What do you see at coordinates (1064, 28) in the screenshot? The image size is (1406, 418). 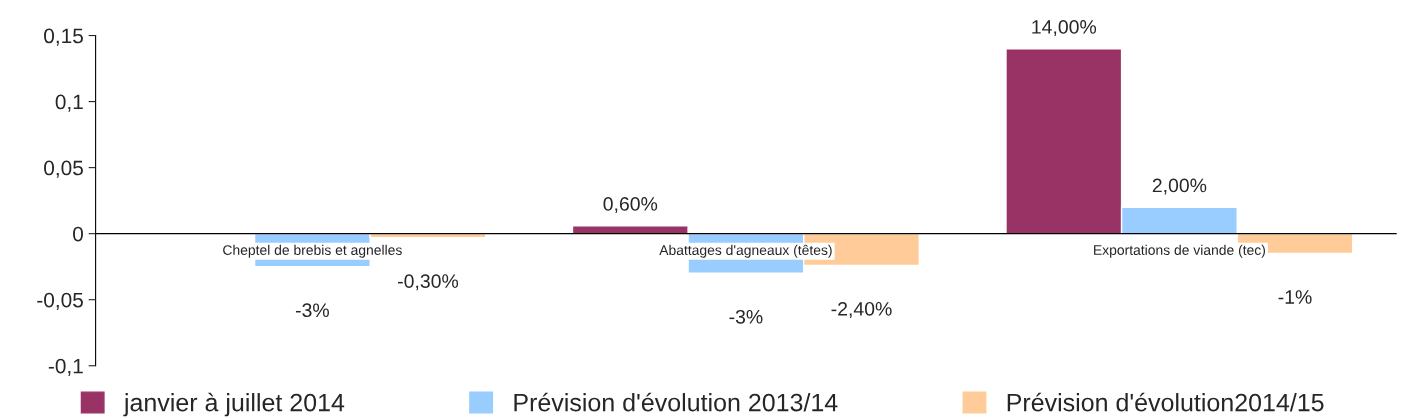 I see `data-label: 14,00%` at bounding box center [1064, 28].